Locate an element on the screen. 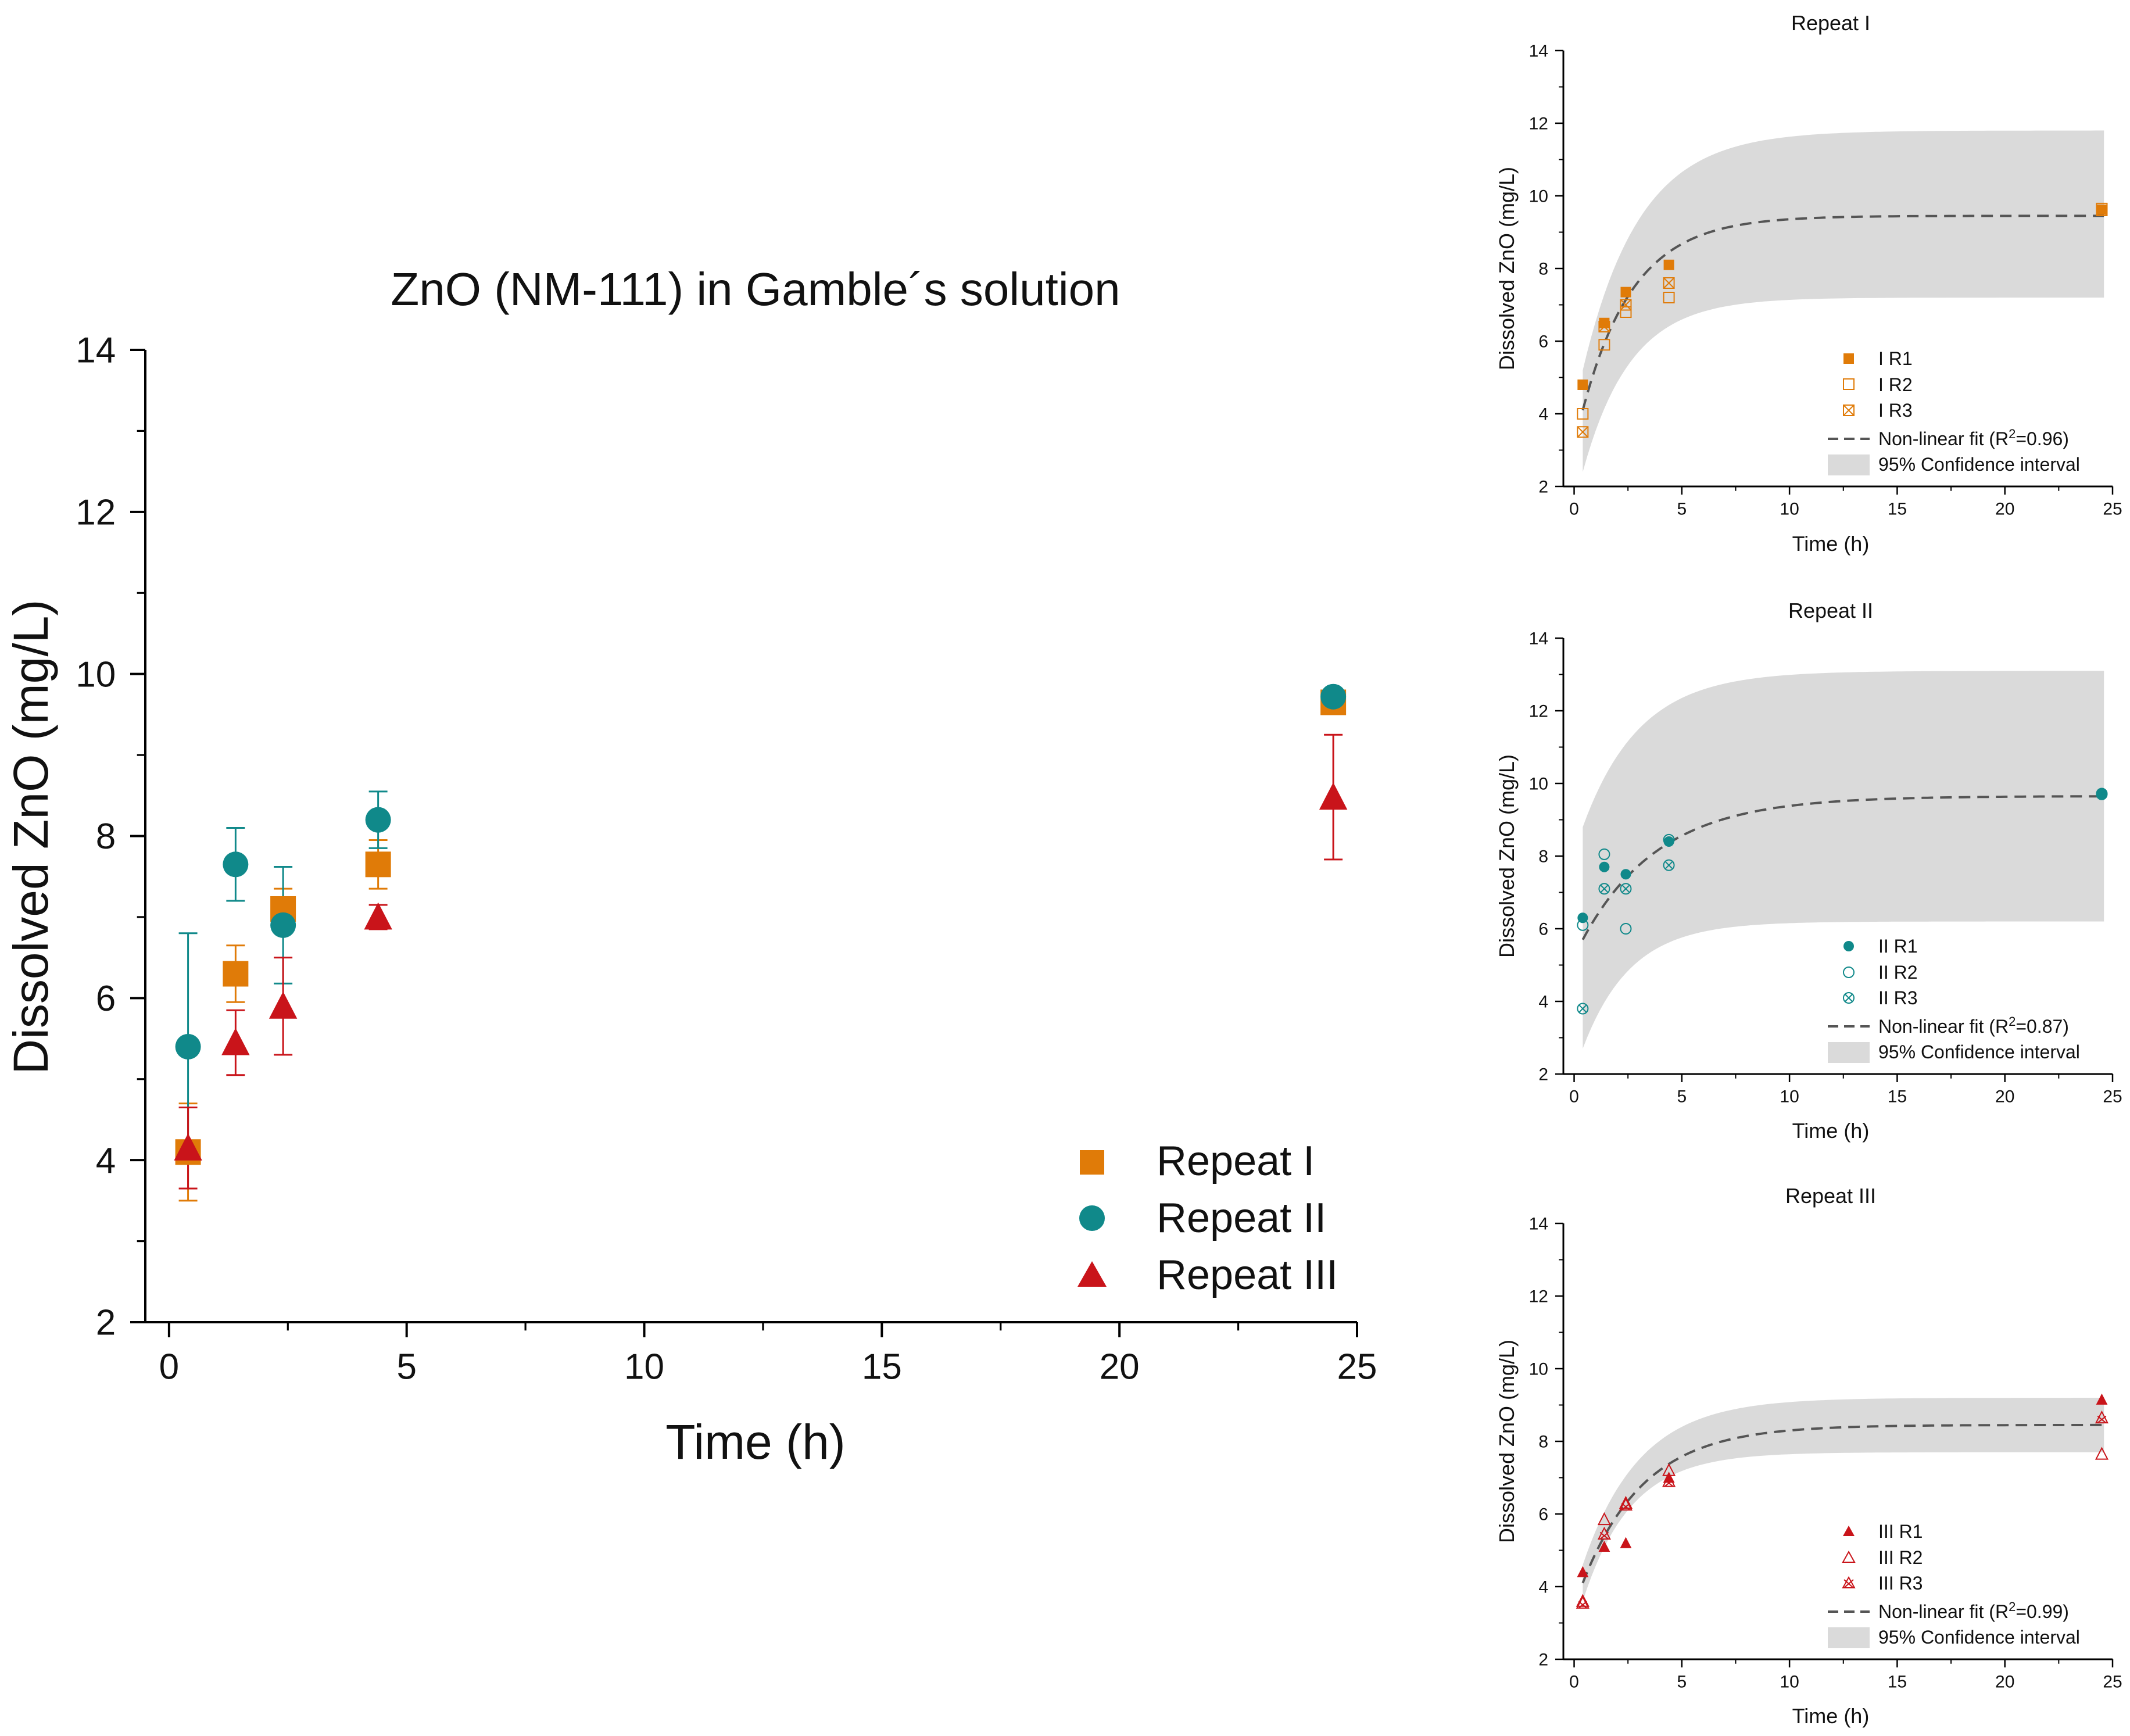  subplot-2-ytick-label: 4 is located at coordinates (1543, 1002).